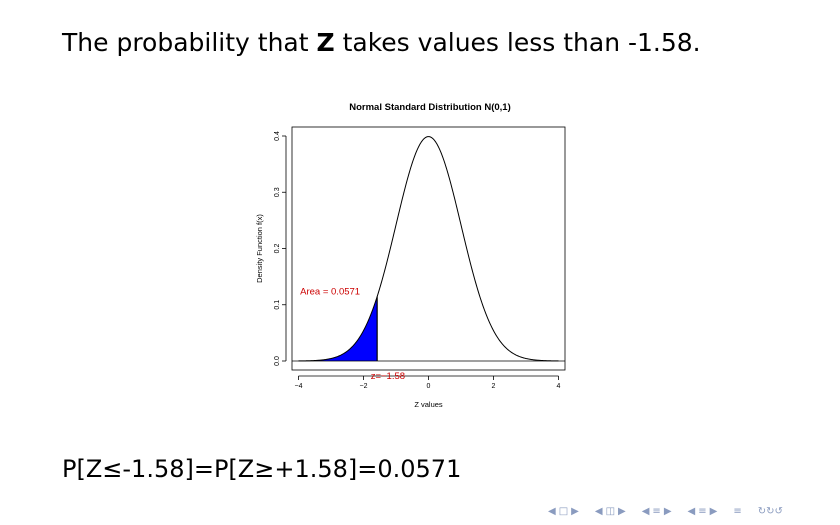  What do you see at coordinates (277, 136) in the screenshot?
I see `y-tick-label: 0.4` at bounding box center [277, 136].